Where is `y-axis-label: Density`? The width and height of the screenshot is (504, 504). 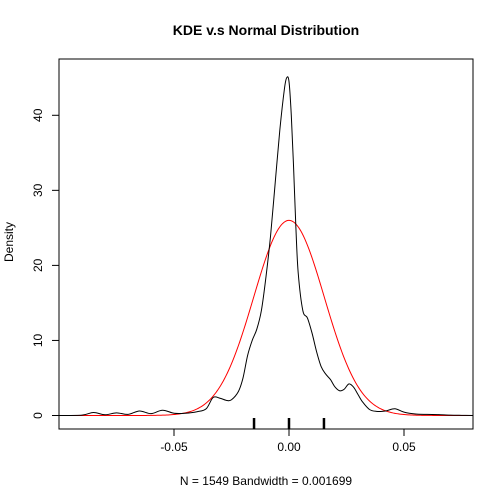 y-axis-label: Density is located at coordinates (9, 242).